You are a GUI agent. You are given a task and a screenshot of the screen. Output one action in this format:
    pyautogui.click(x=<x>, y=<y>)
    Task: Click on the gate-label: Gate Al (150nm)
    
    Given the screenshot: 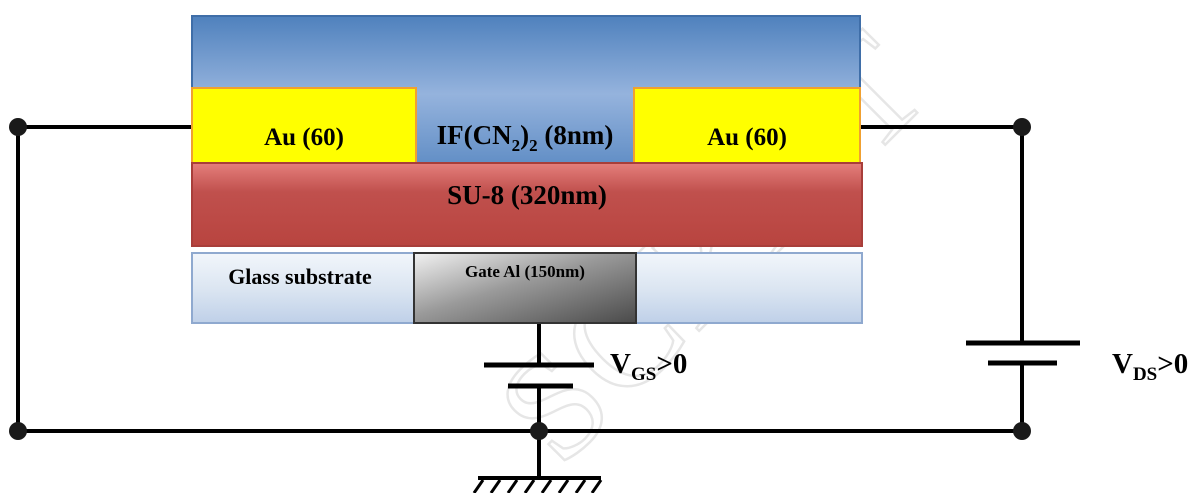 What is the action you would take?
    pyautogui.click(x=525, y=271)
    